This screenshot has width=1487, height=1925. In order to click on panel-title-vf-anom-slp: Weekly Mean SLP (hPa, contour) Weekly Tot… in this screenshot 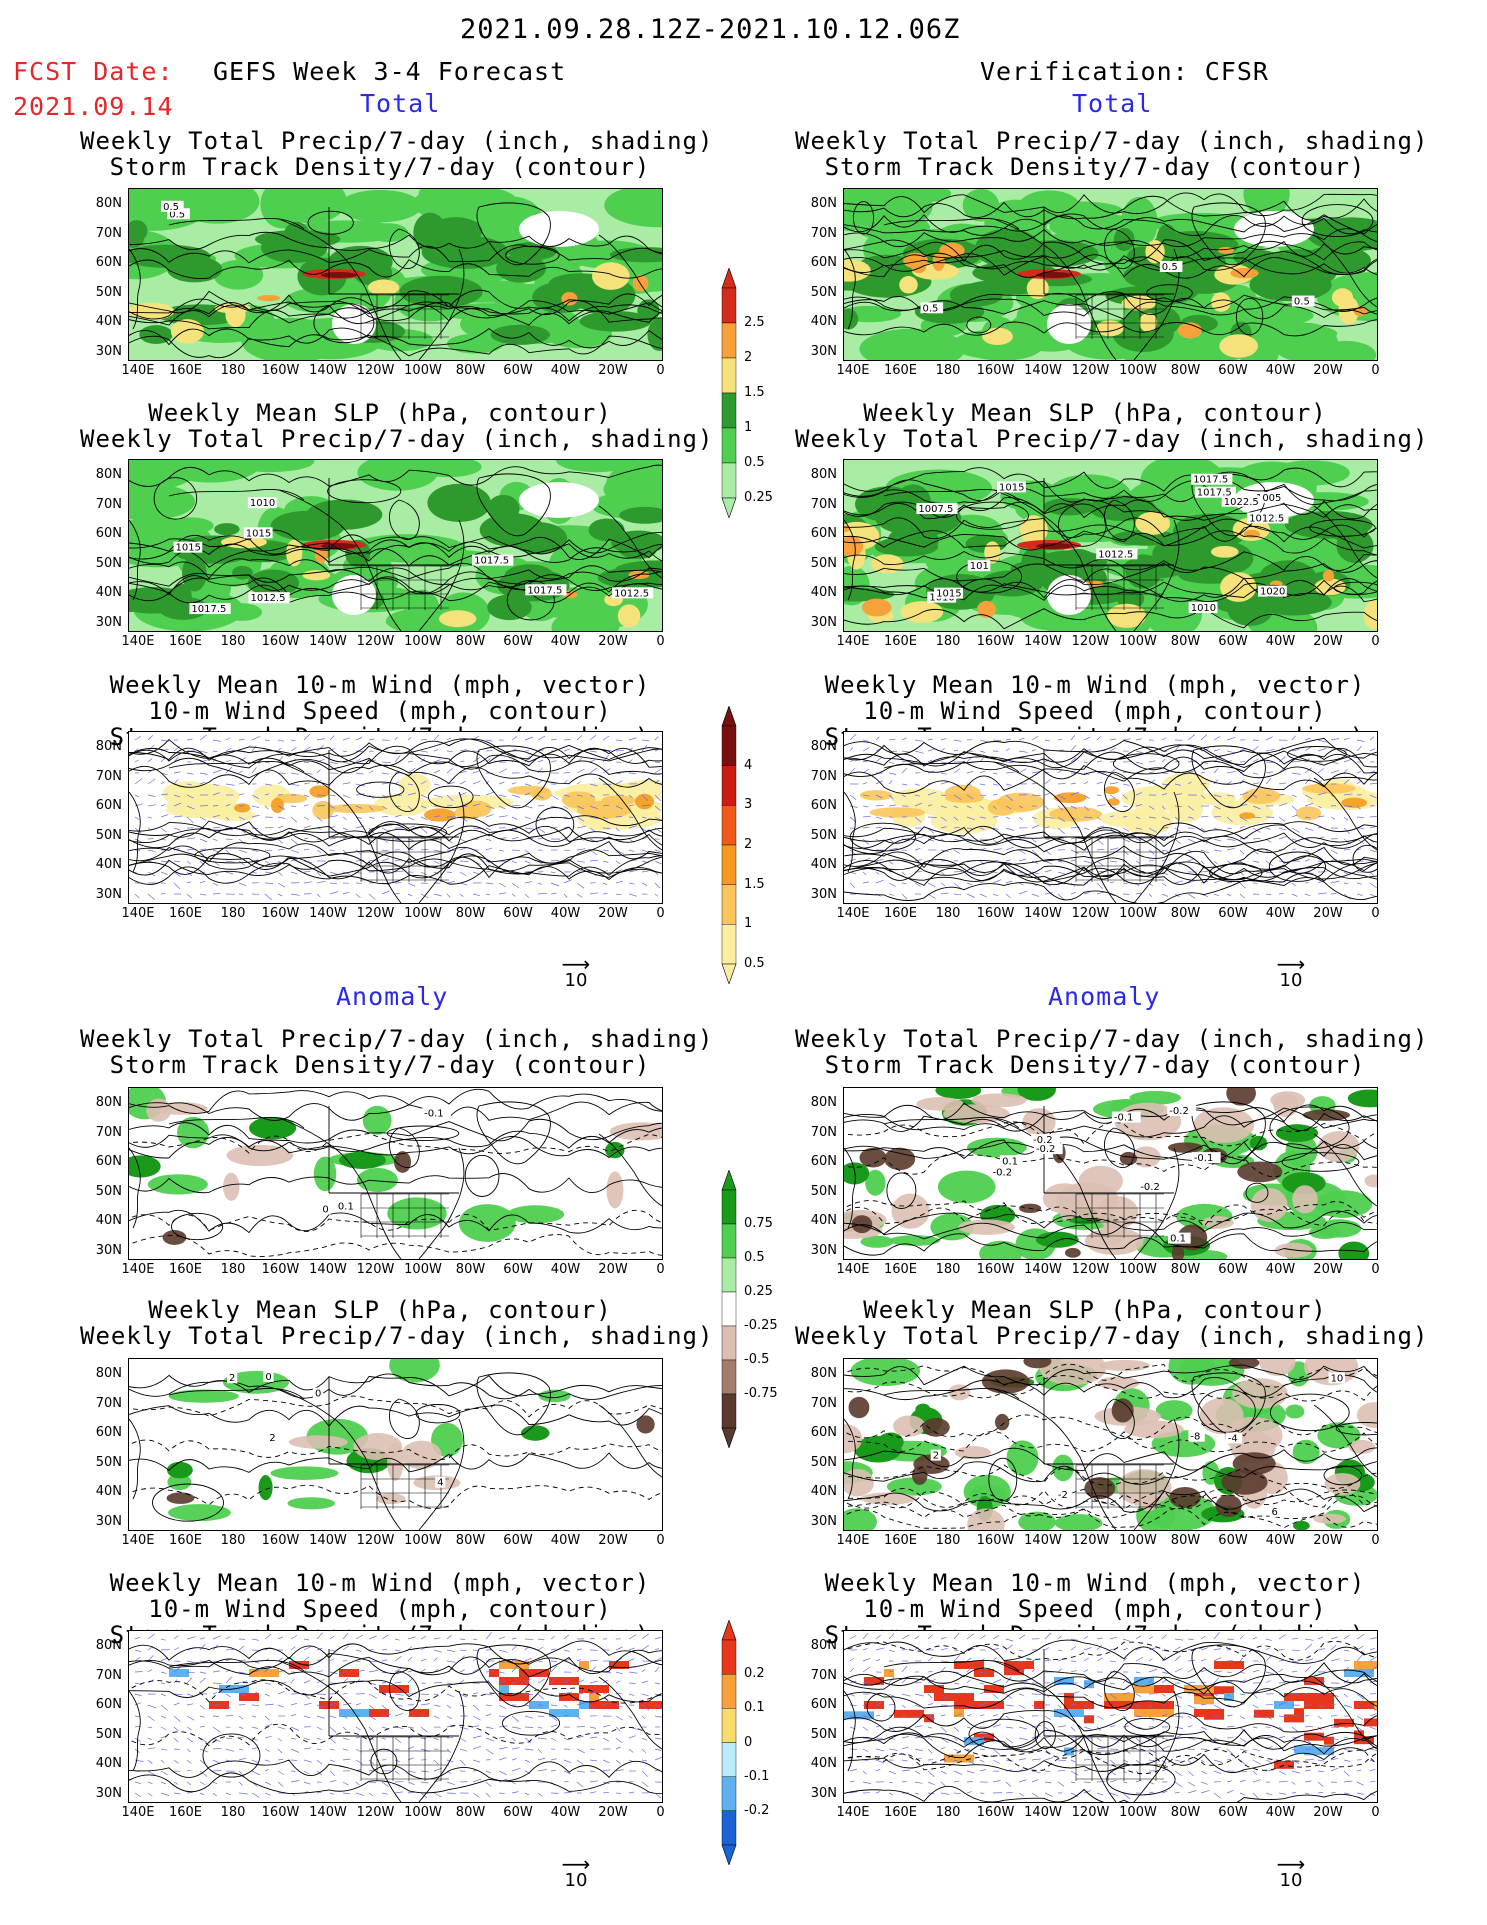, I will do `click(1112, 1323)`.